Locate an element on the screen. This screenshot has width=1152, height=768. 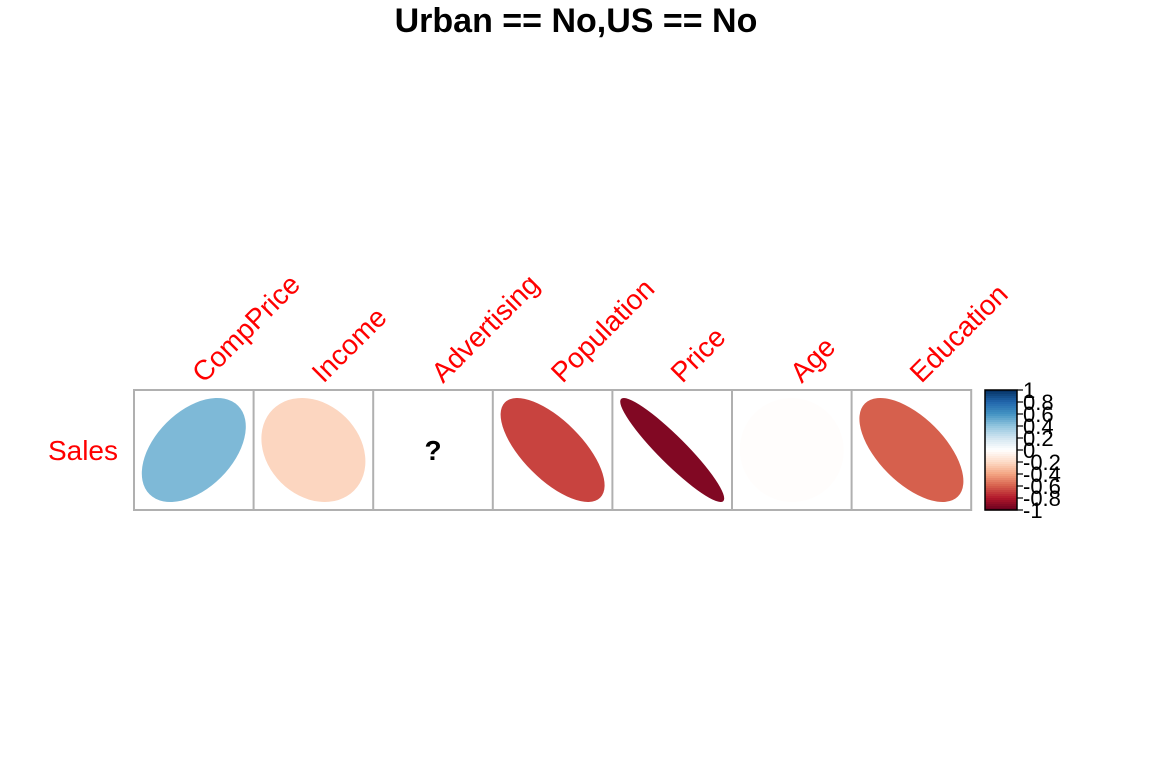
column-label: Income is located at coordinates (349, 344).